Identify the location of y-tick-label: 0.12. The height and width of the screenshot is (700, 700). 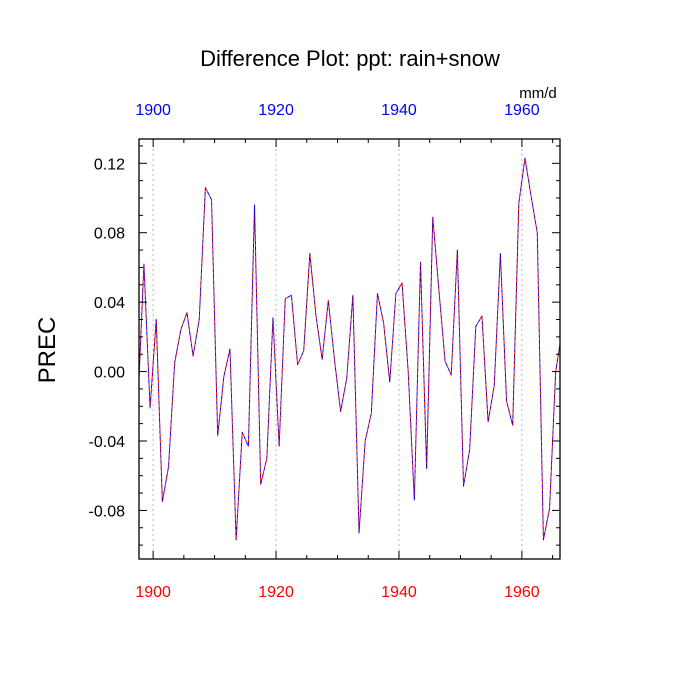
(109, 164).